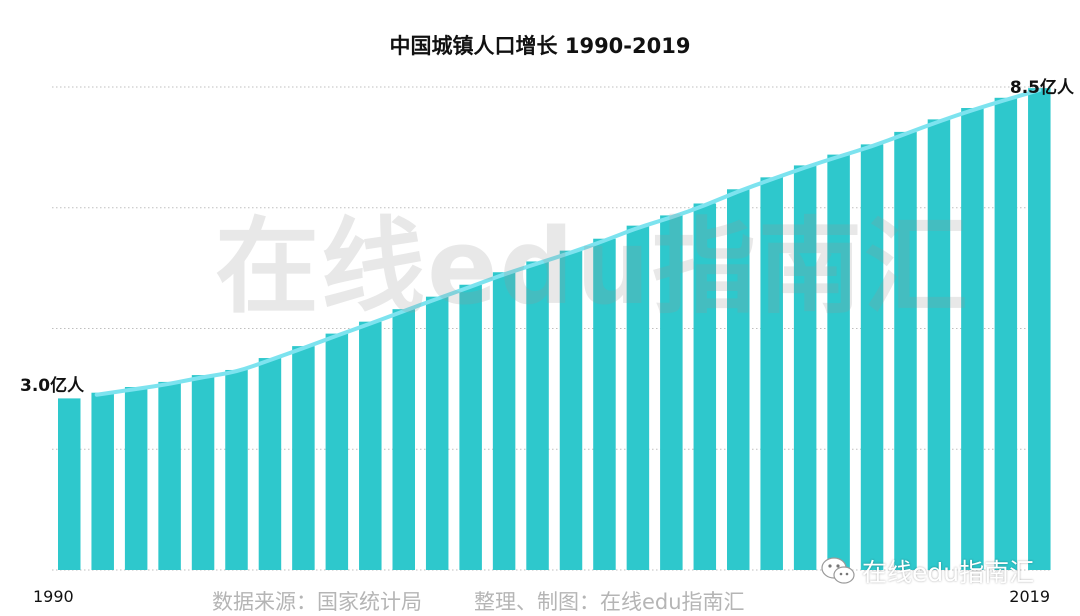 The image size is (1080, 616). I want to click on bar-1997, so click(303, 458).